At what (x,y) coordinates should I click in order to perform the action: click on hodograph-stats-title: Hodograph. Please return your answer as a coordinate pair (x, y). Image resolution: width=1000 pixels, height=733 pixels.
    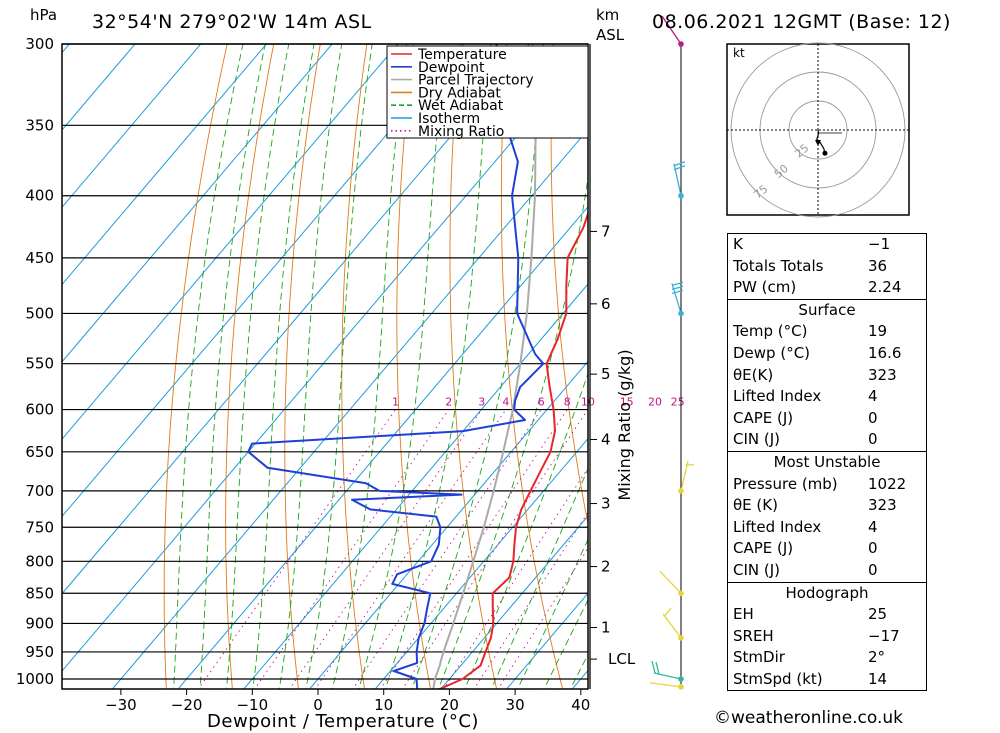
    Looking at the image, I should click on (827, 592).